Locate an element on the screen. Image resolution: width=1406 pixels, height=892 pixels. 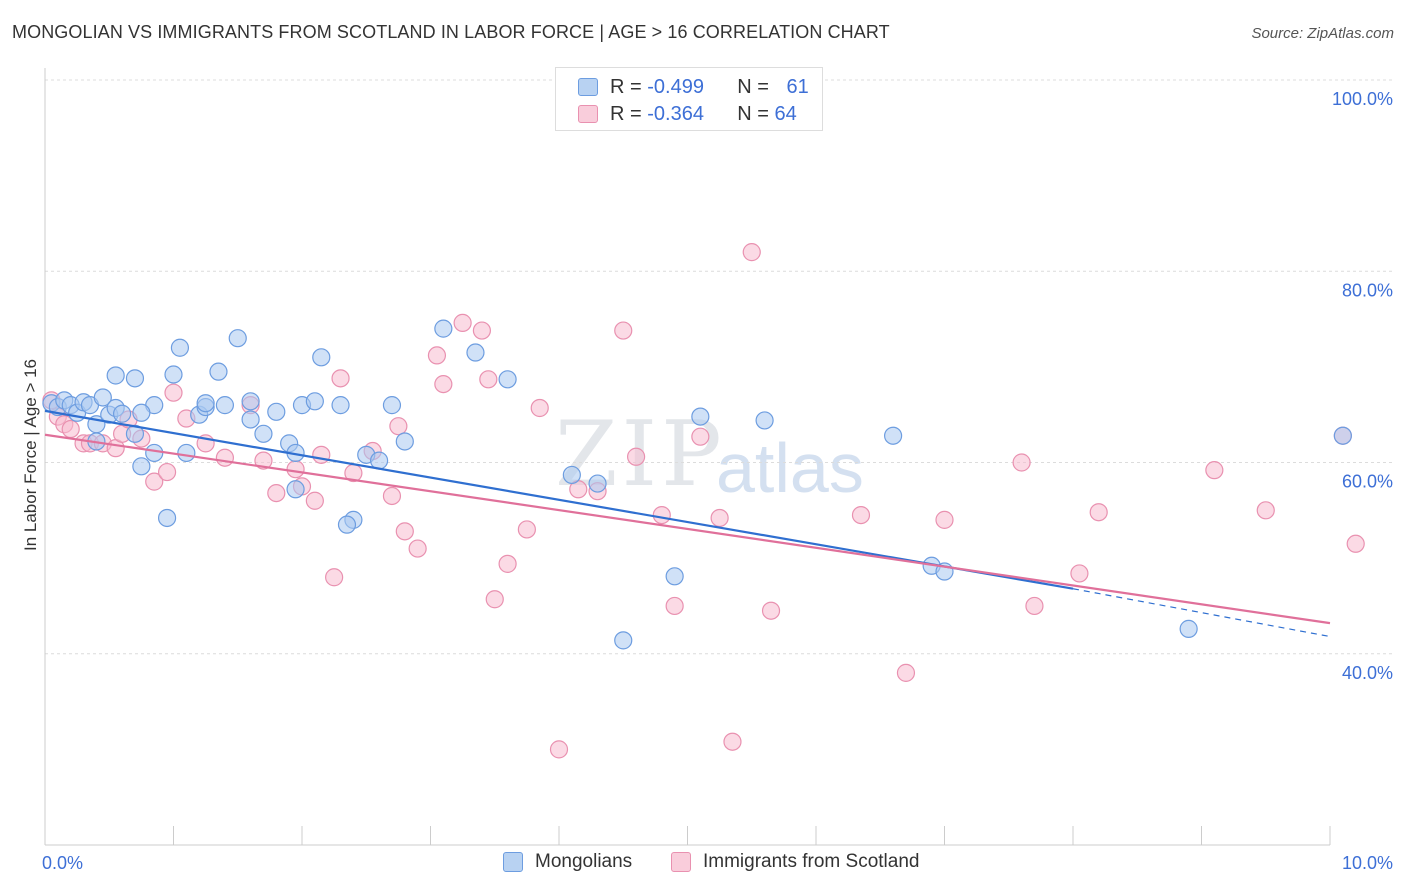
bottom-legend-label: Mongolians is located at coordinates (584, 861).